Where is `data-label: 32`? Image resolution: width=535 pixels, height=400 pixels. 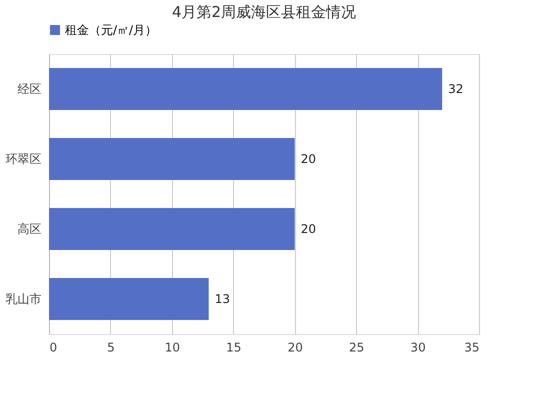
data-label: 32 is located at coordinates (456, 89).